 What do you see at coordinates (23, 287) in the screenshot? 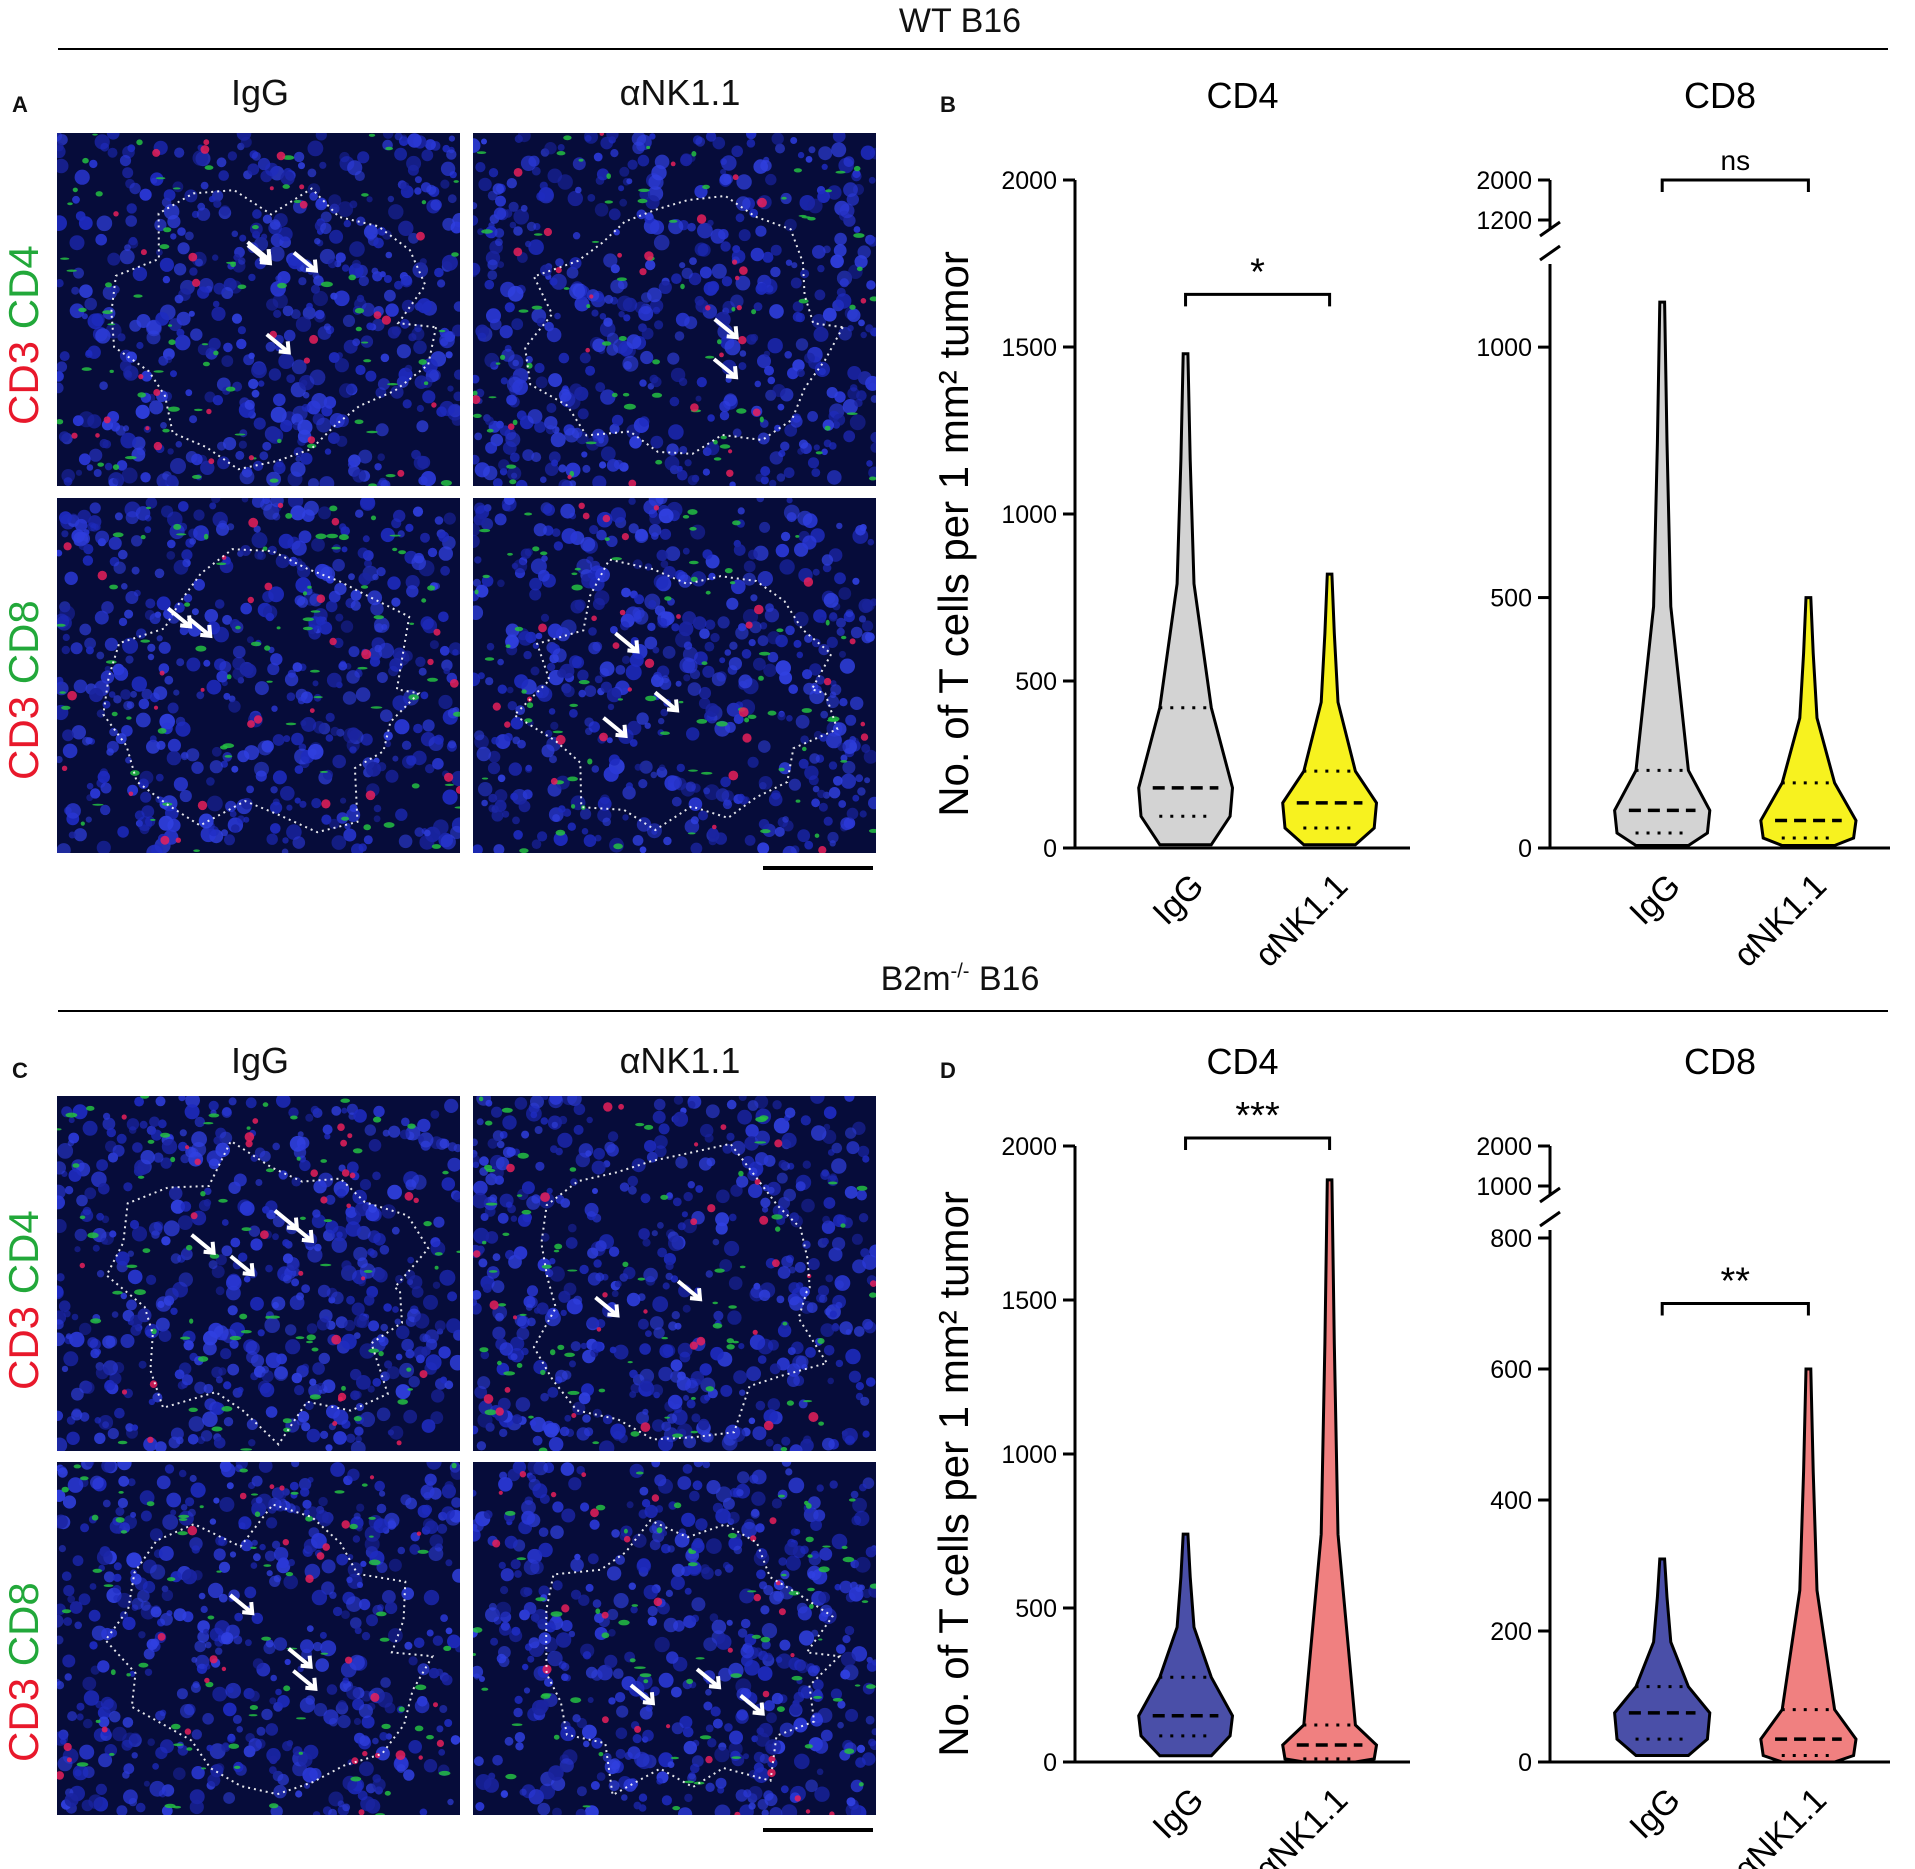
I see `row-label-a1-cd4: CD4` at bounding box center [23, 287].